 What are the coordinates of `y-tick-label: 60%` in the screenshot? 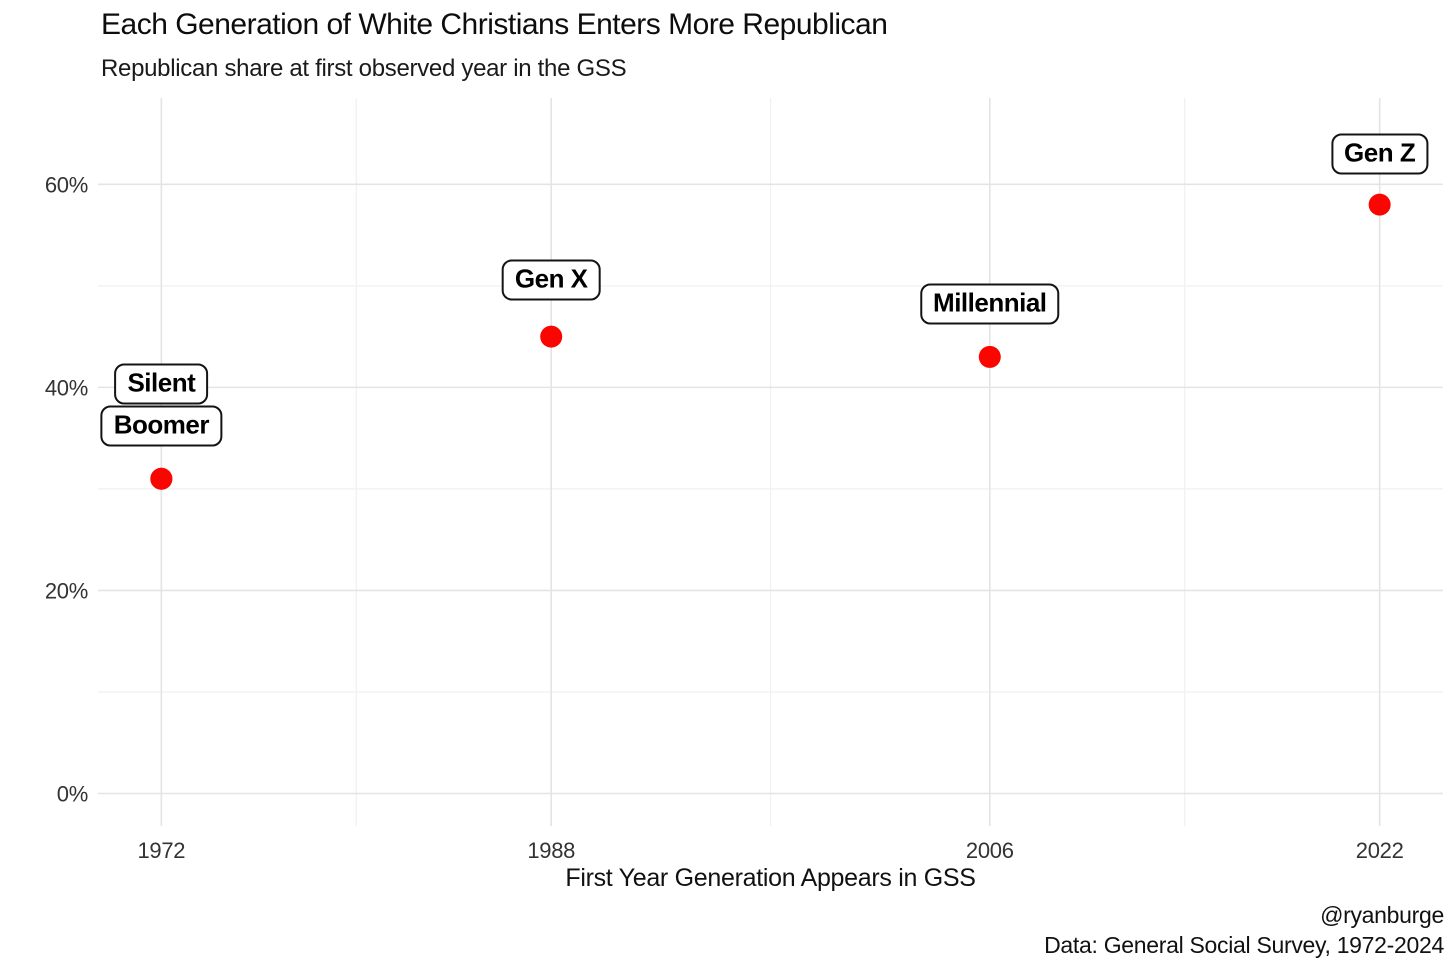 It's located at (66, 184).